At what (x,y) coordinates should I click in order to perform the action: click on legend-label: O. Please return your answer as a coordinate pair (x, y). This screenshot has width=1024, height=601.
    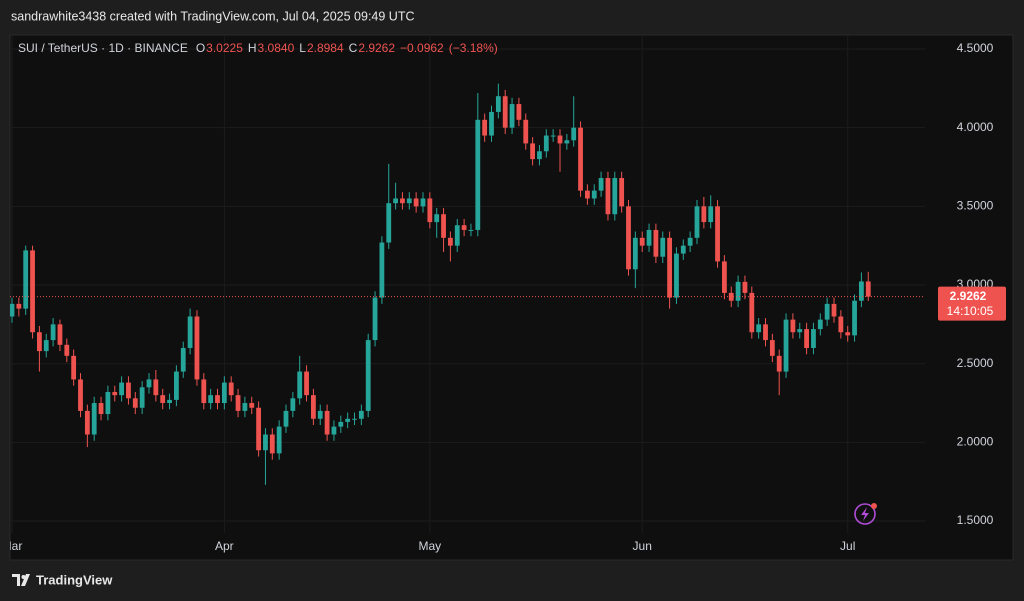
    Looking at the image, I should click on (200, 48).